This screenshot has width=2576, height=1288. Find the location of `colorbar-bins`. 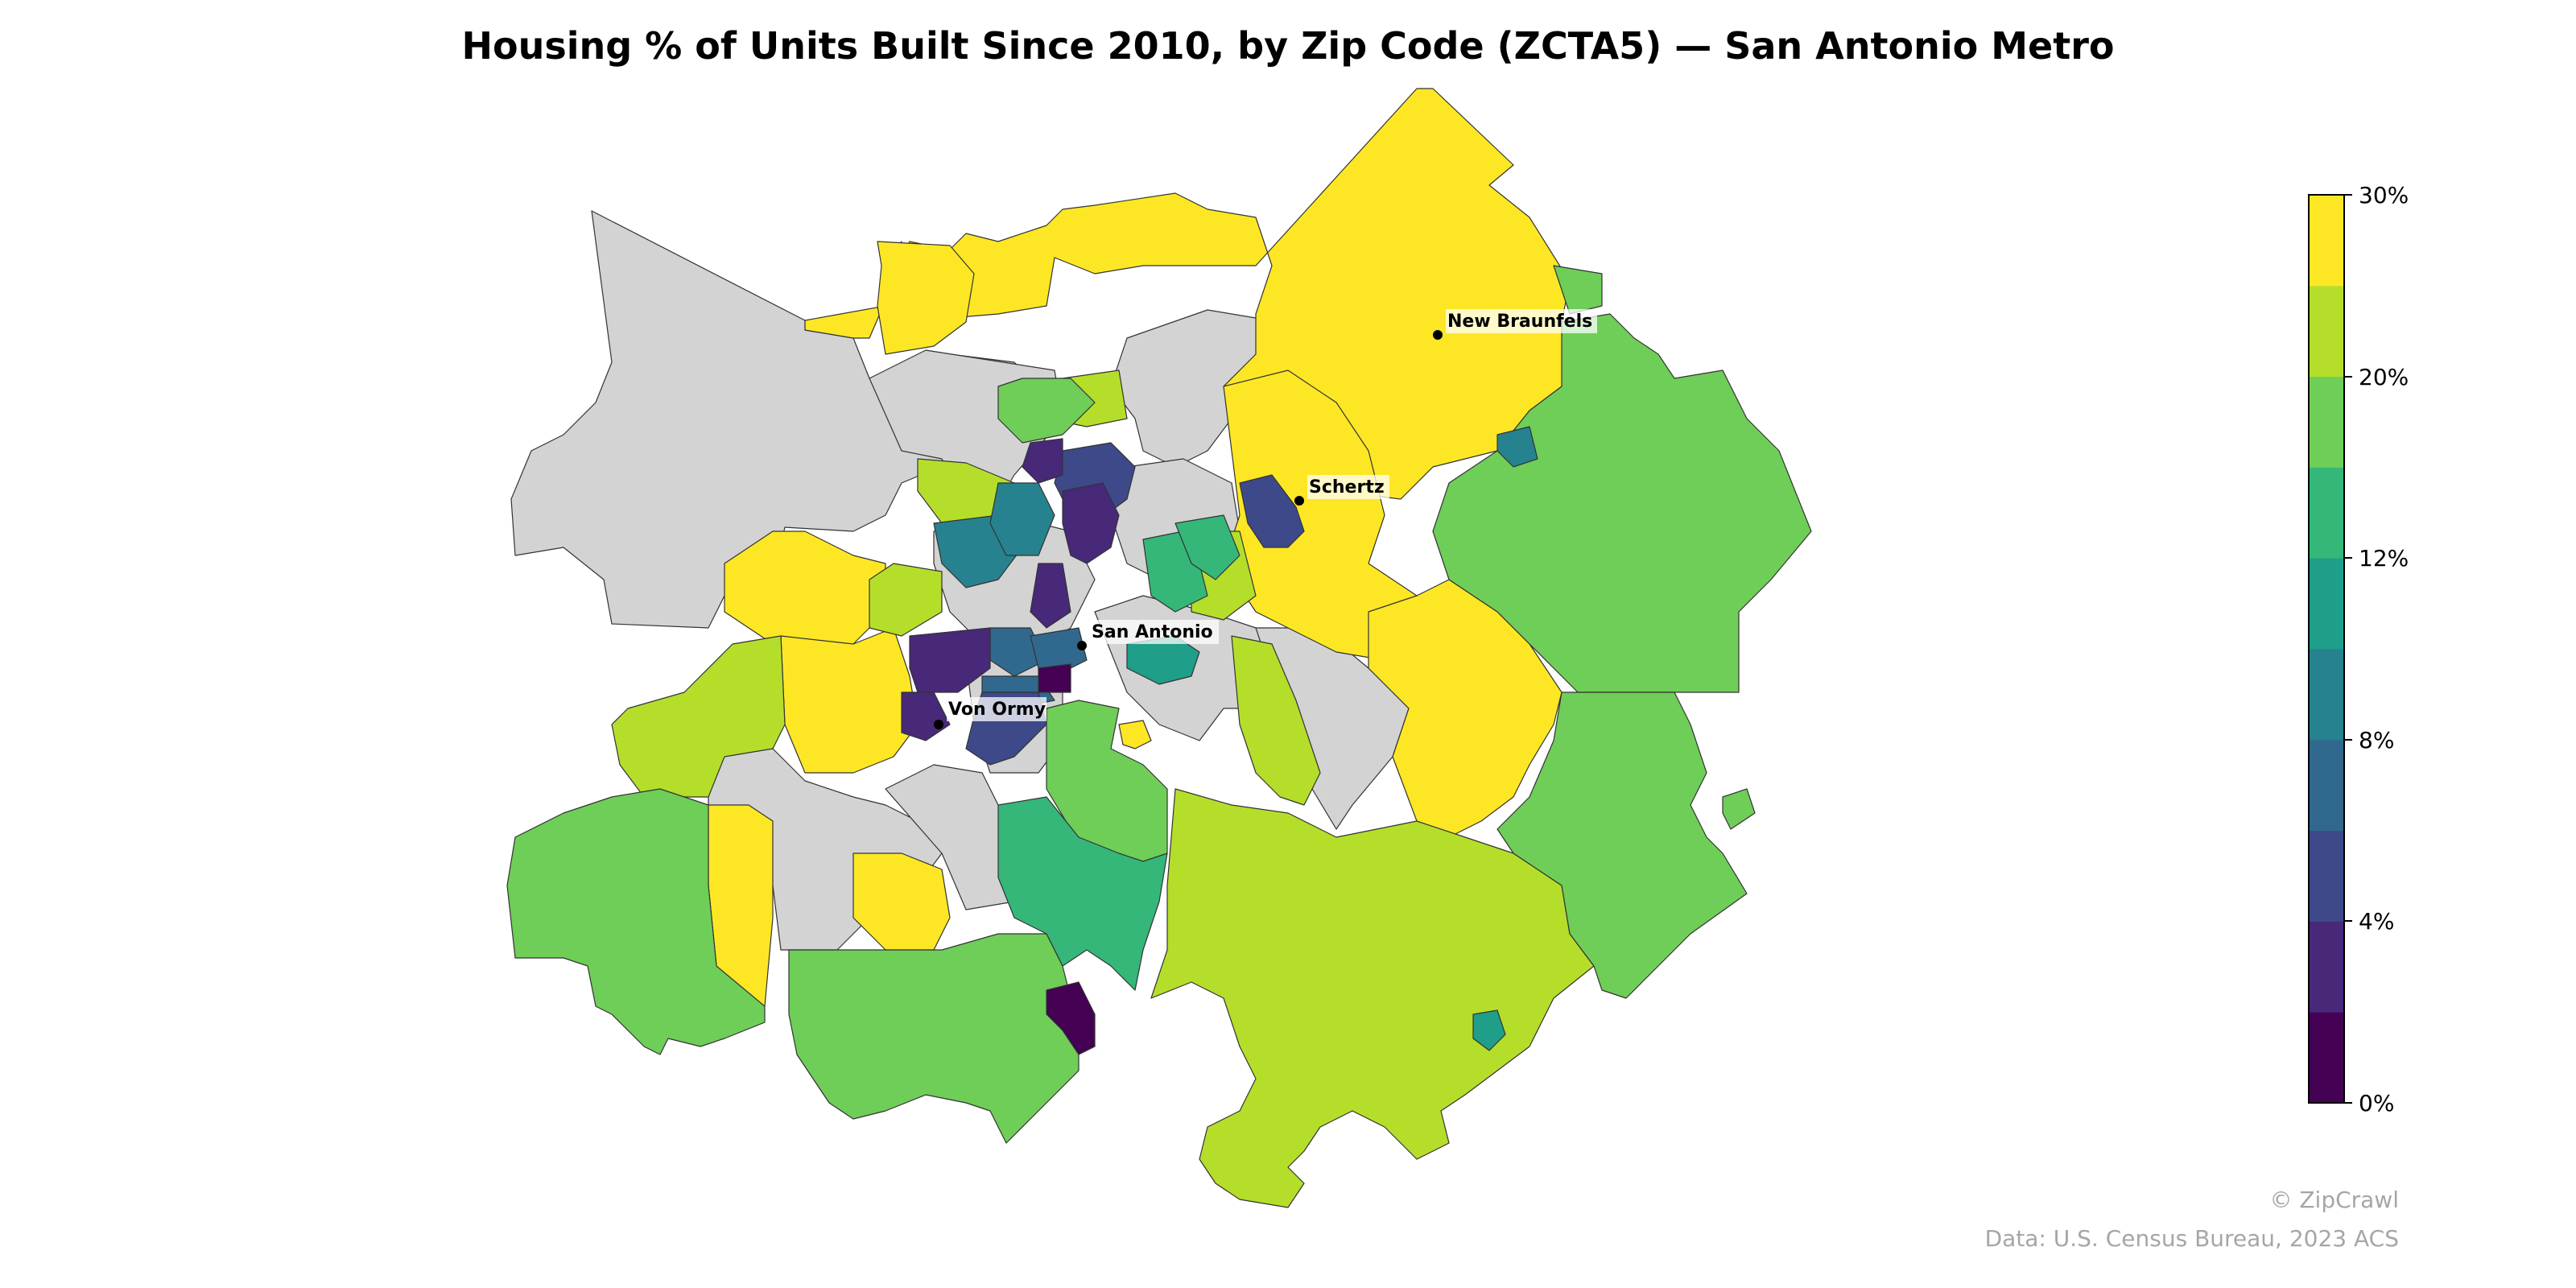

colorbar-bins is located at coordinates (2326, 649).